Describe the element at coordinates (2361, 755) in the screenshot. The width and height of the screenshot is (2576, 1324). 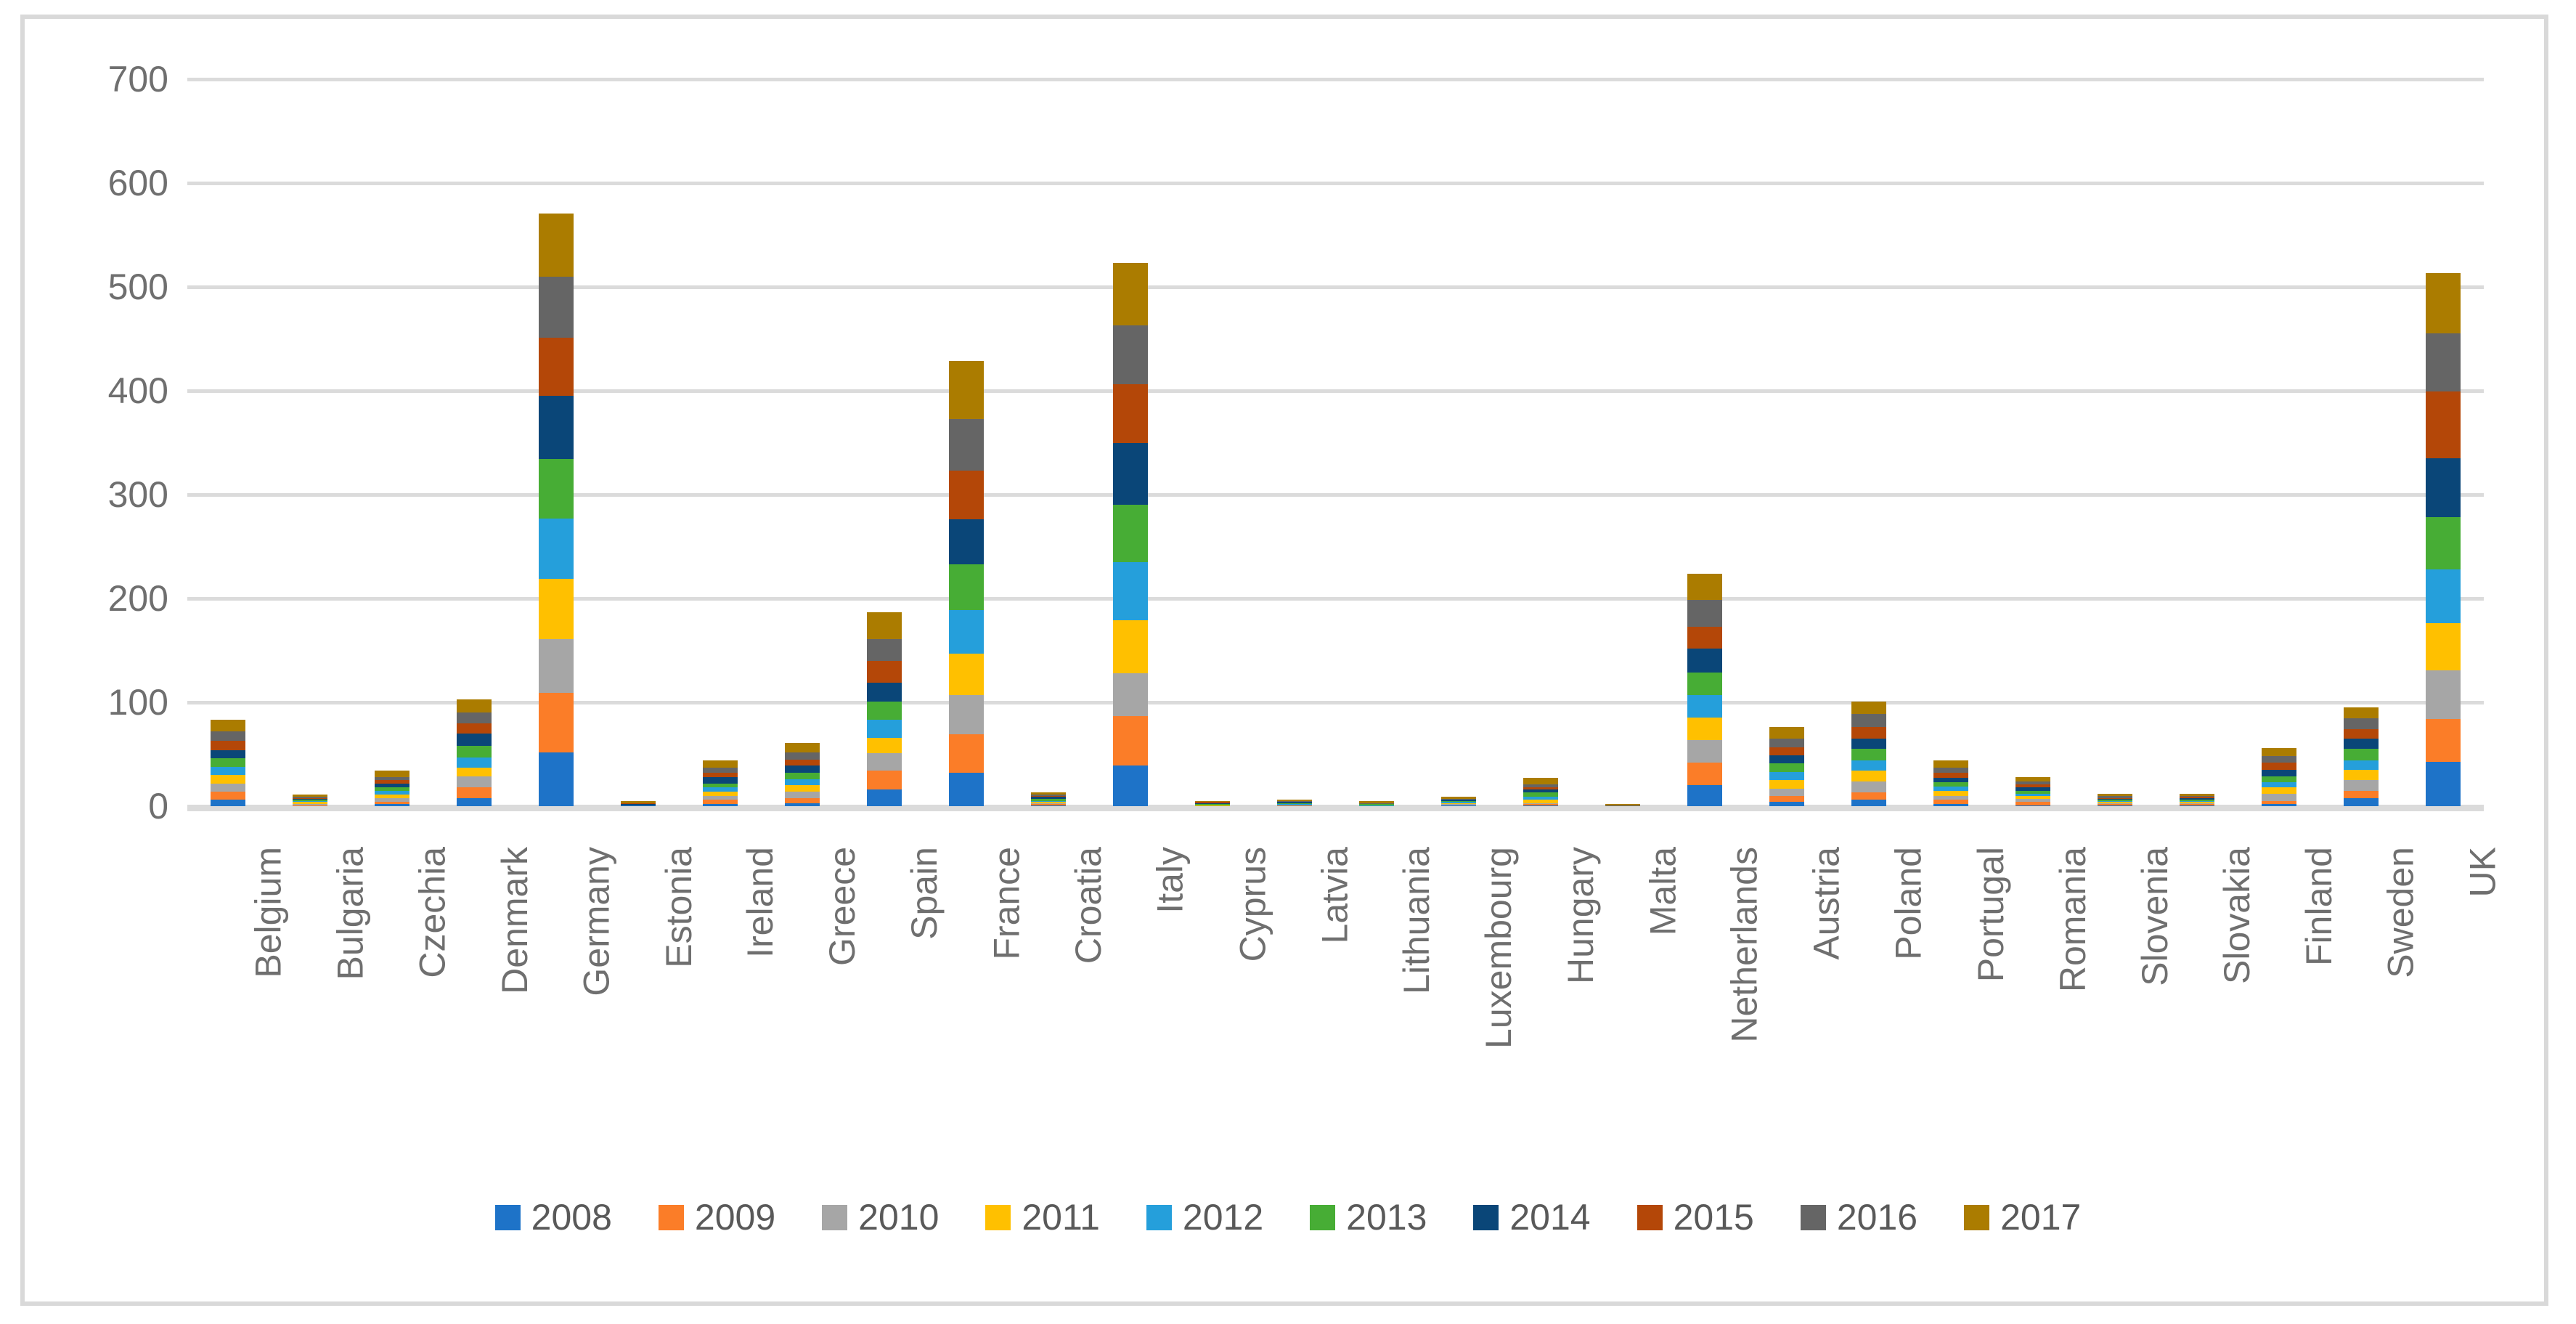
I see `bar-segment-sweden-2013` at that location.